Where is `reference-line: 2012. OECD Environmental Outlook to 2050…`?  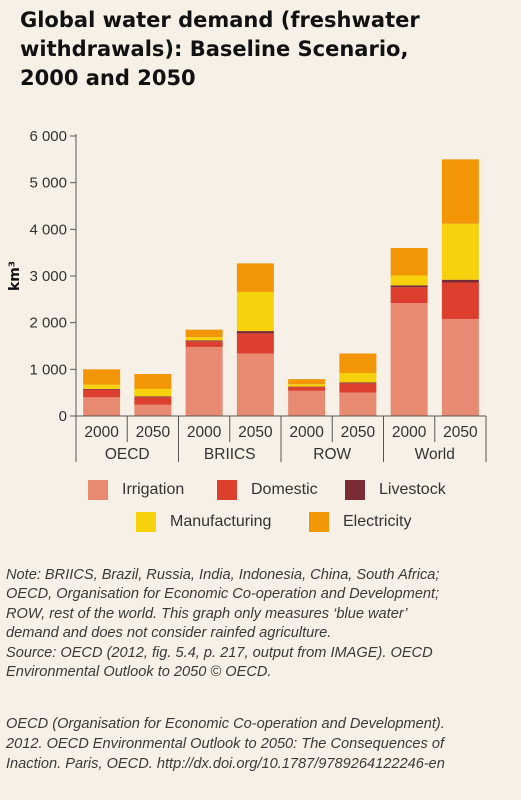 reference-line: 2012. OECD Environmental Outlook to 2050… is located at coordinates (225, 744).